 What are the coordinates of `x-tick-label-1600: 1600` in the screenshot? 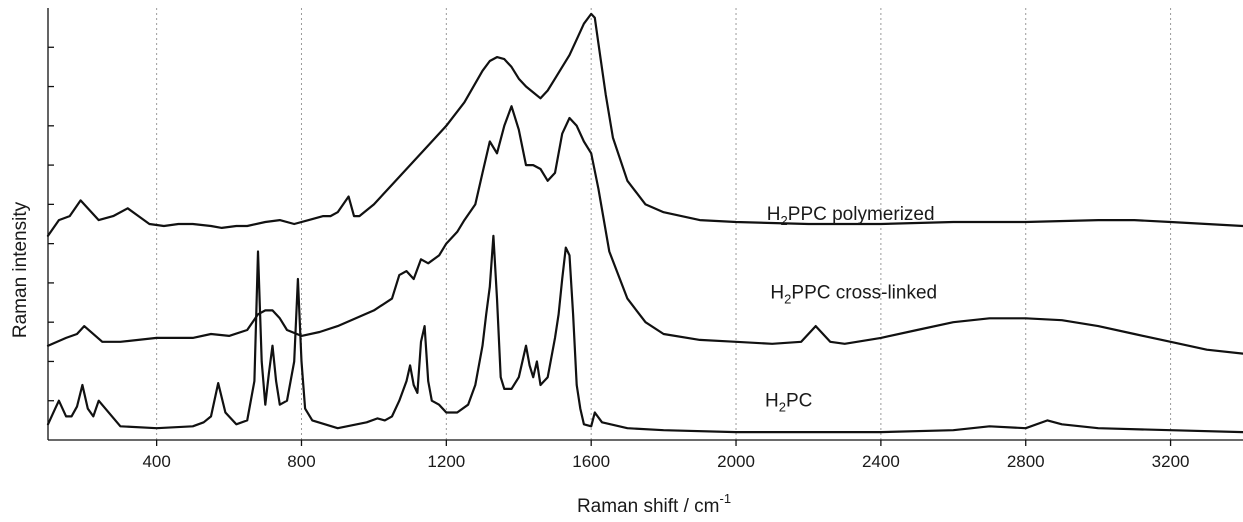 It's located at (591, 461).